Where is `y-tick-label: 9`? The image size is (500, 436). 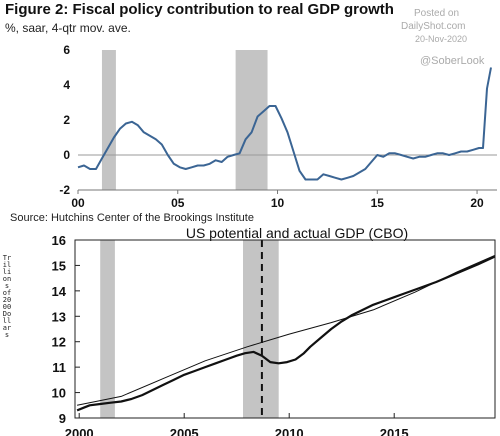
y-tick-label: 9 is located at coordinates (62, 418).